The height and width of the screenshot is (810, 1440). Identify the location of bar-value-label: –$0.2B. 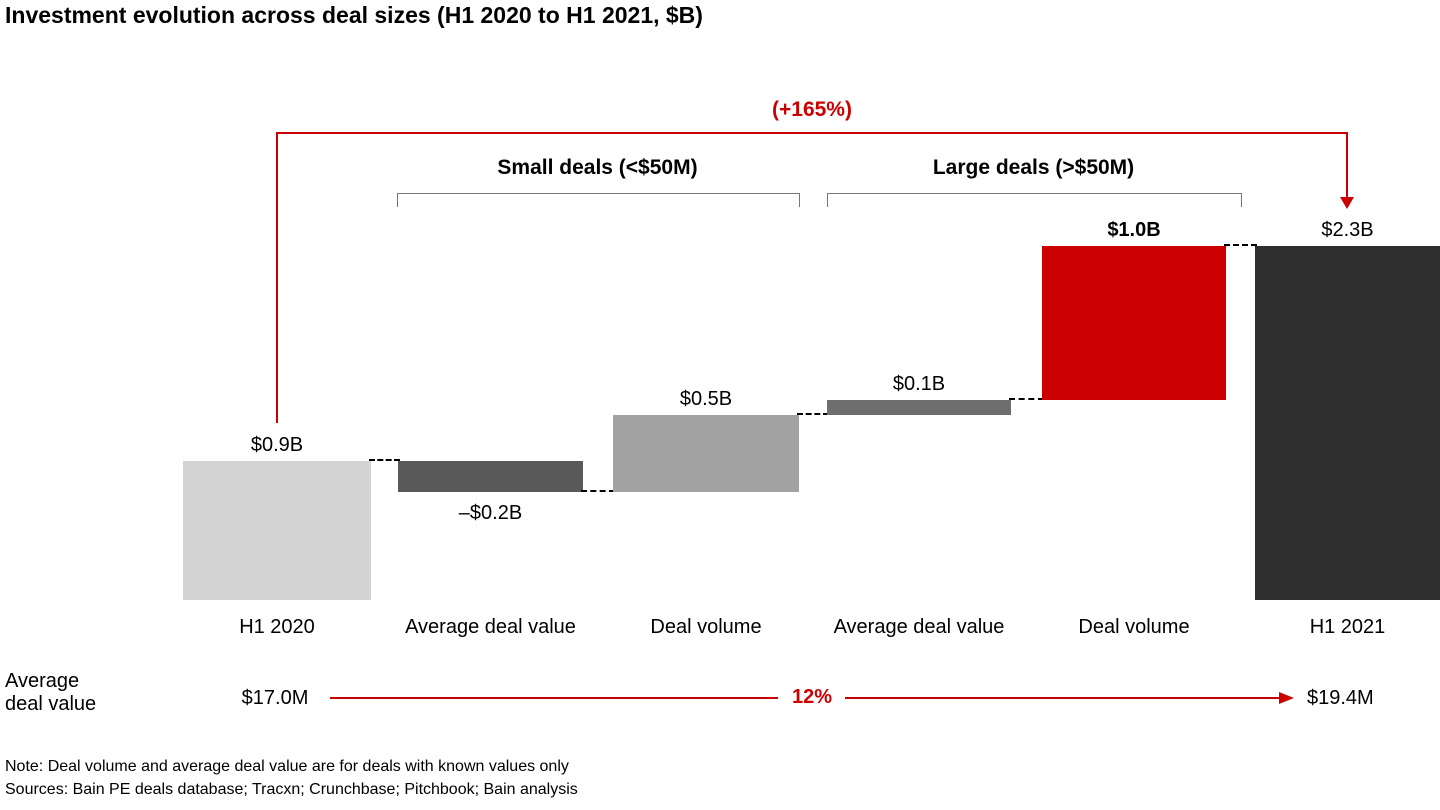
(490, 513).